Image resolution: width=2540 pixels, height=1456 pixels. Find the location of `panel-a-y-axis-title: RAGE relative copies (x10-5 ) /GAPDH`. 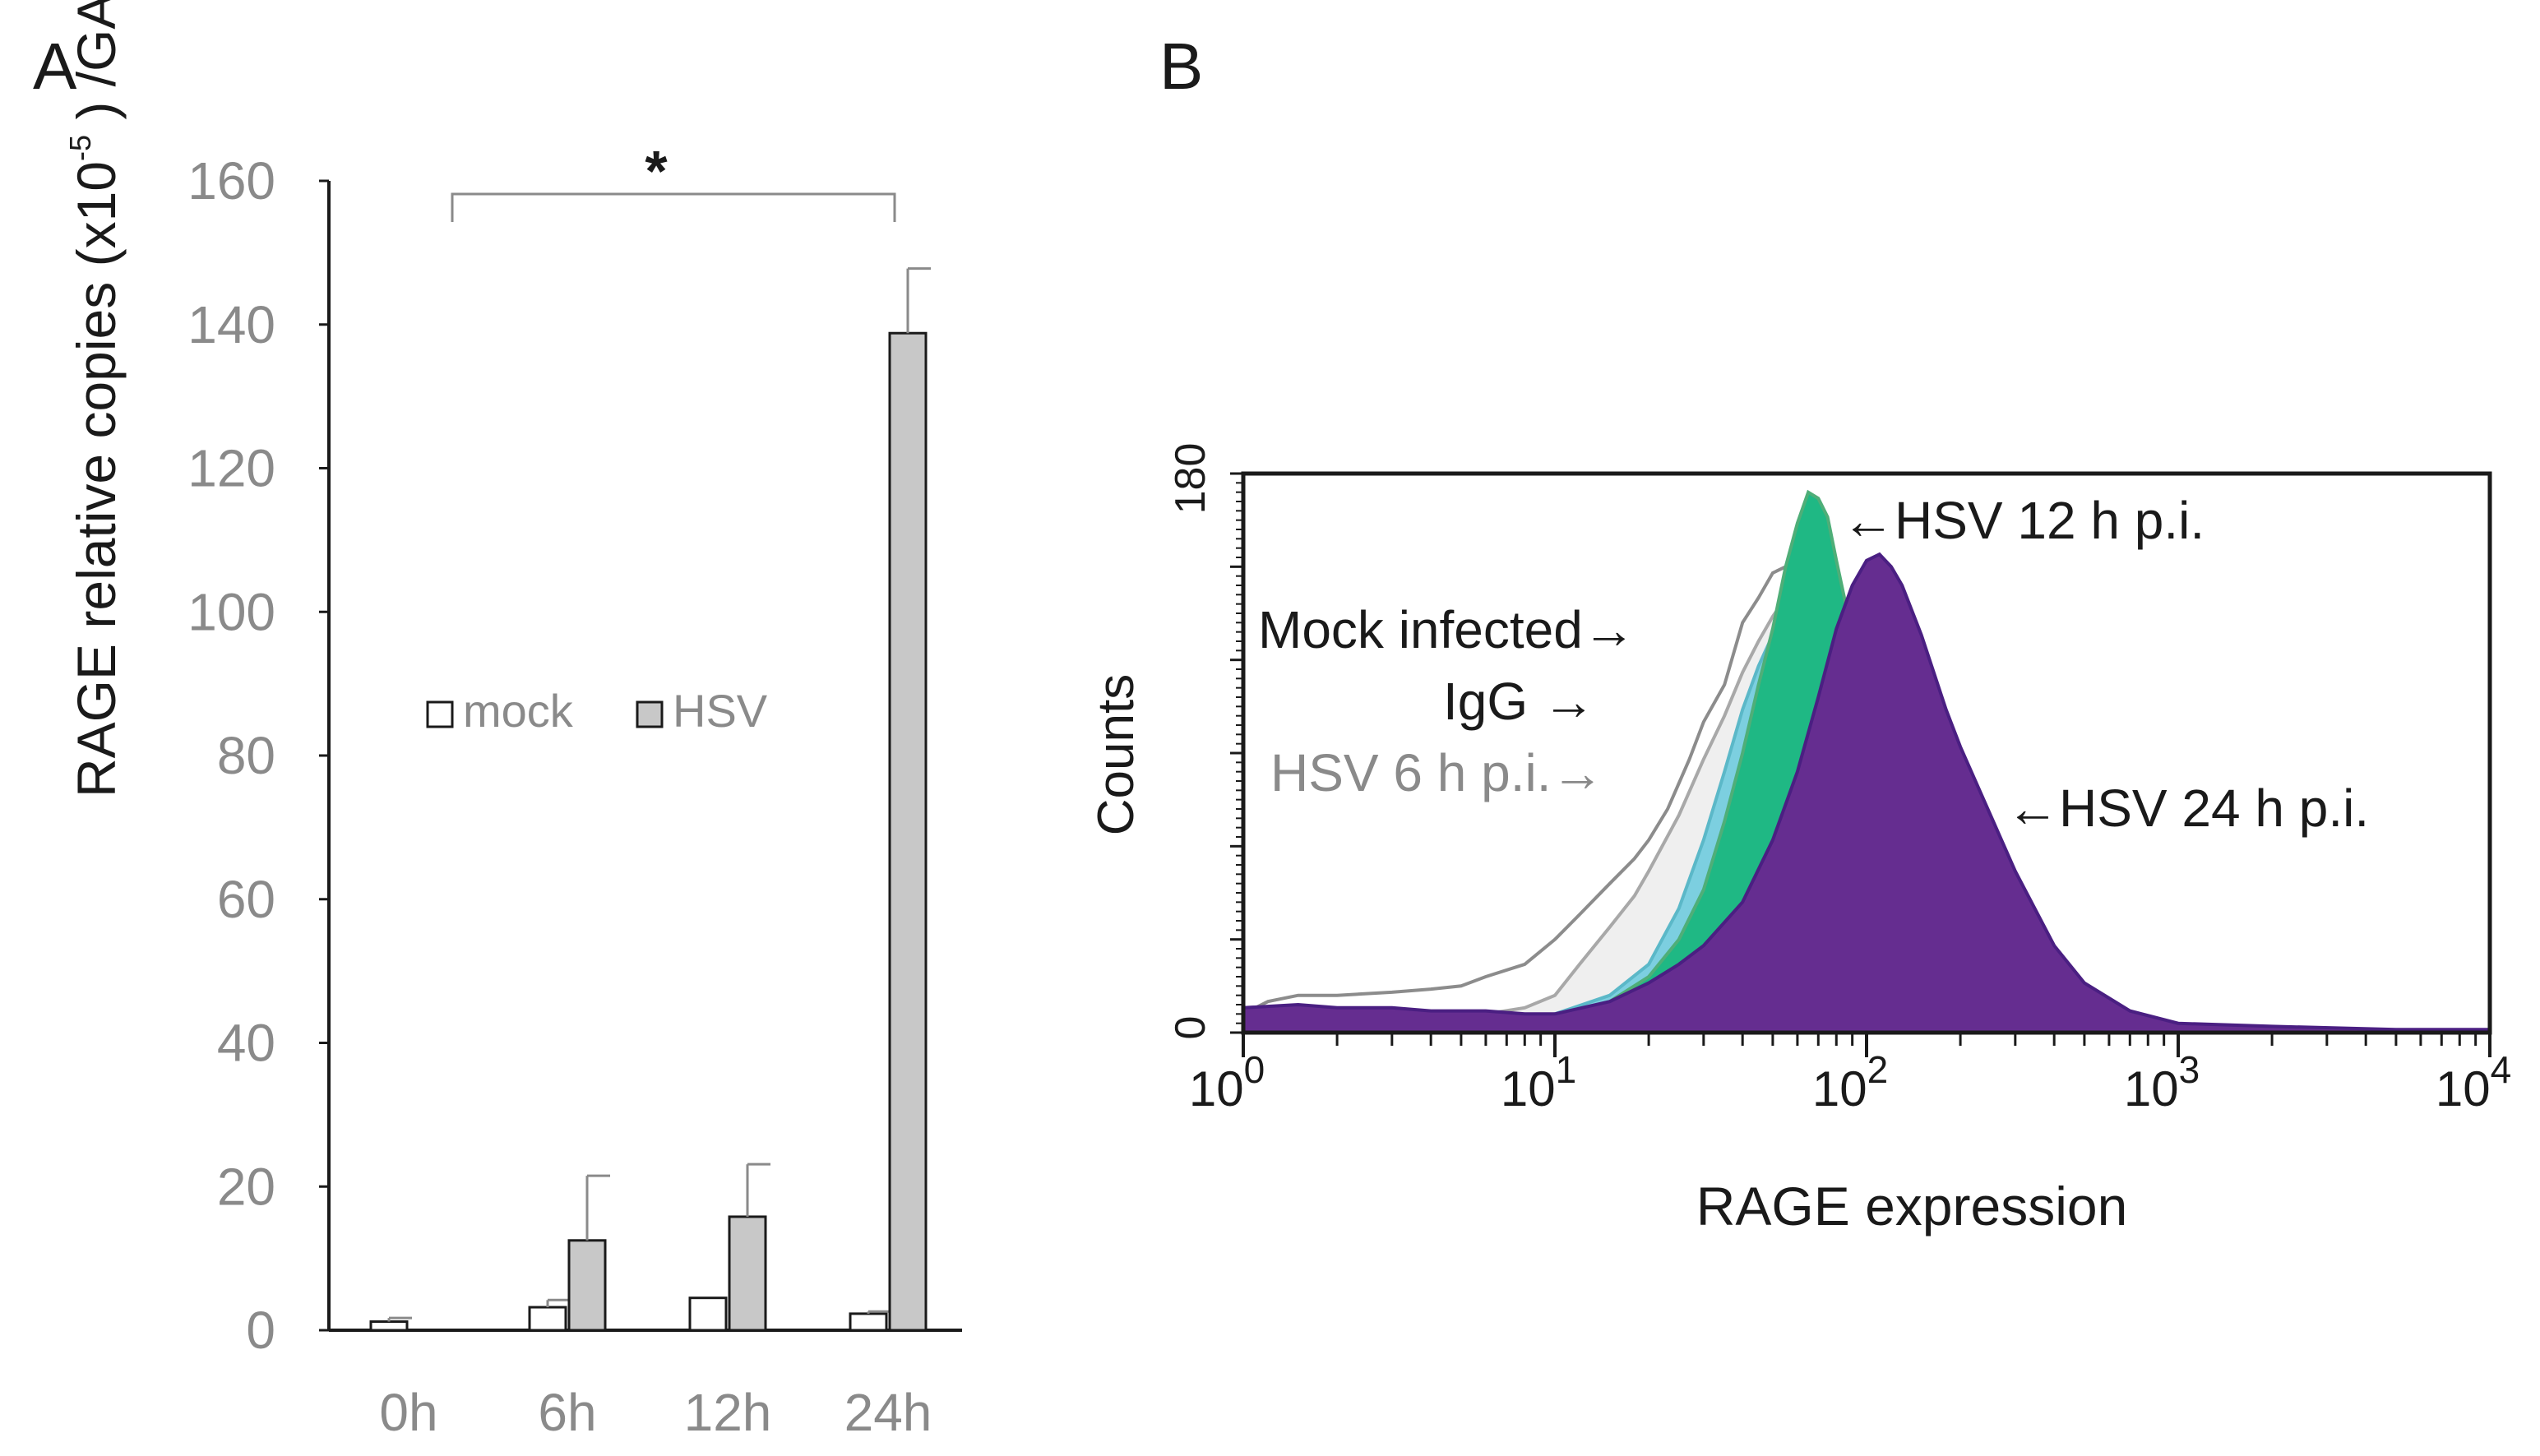

panel-a-y-axis-title: RAGE relative copies (x10-5 ) /GAPDH is located at coordinates (95, 398).